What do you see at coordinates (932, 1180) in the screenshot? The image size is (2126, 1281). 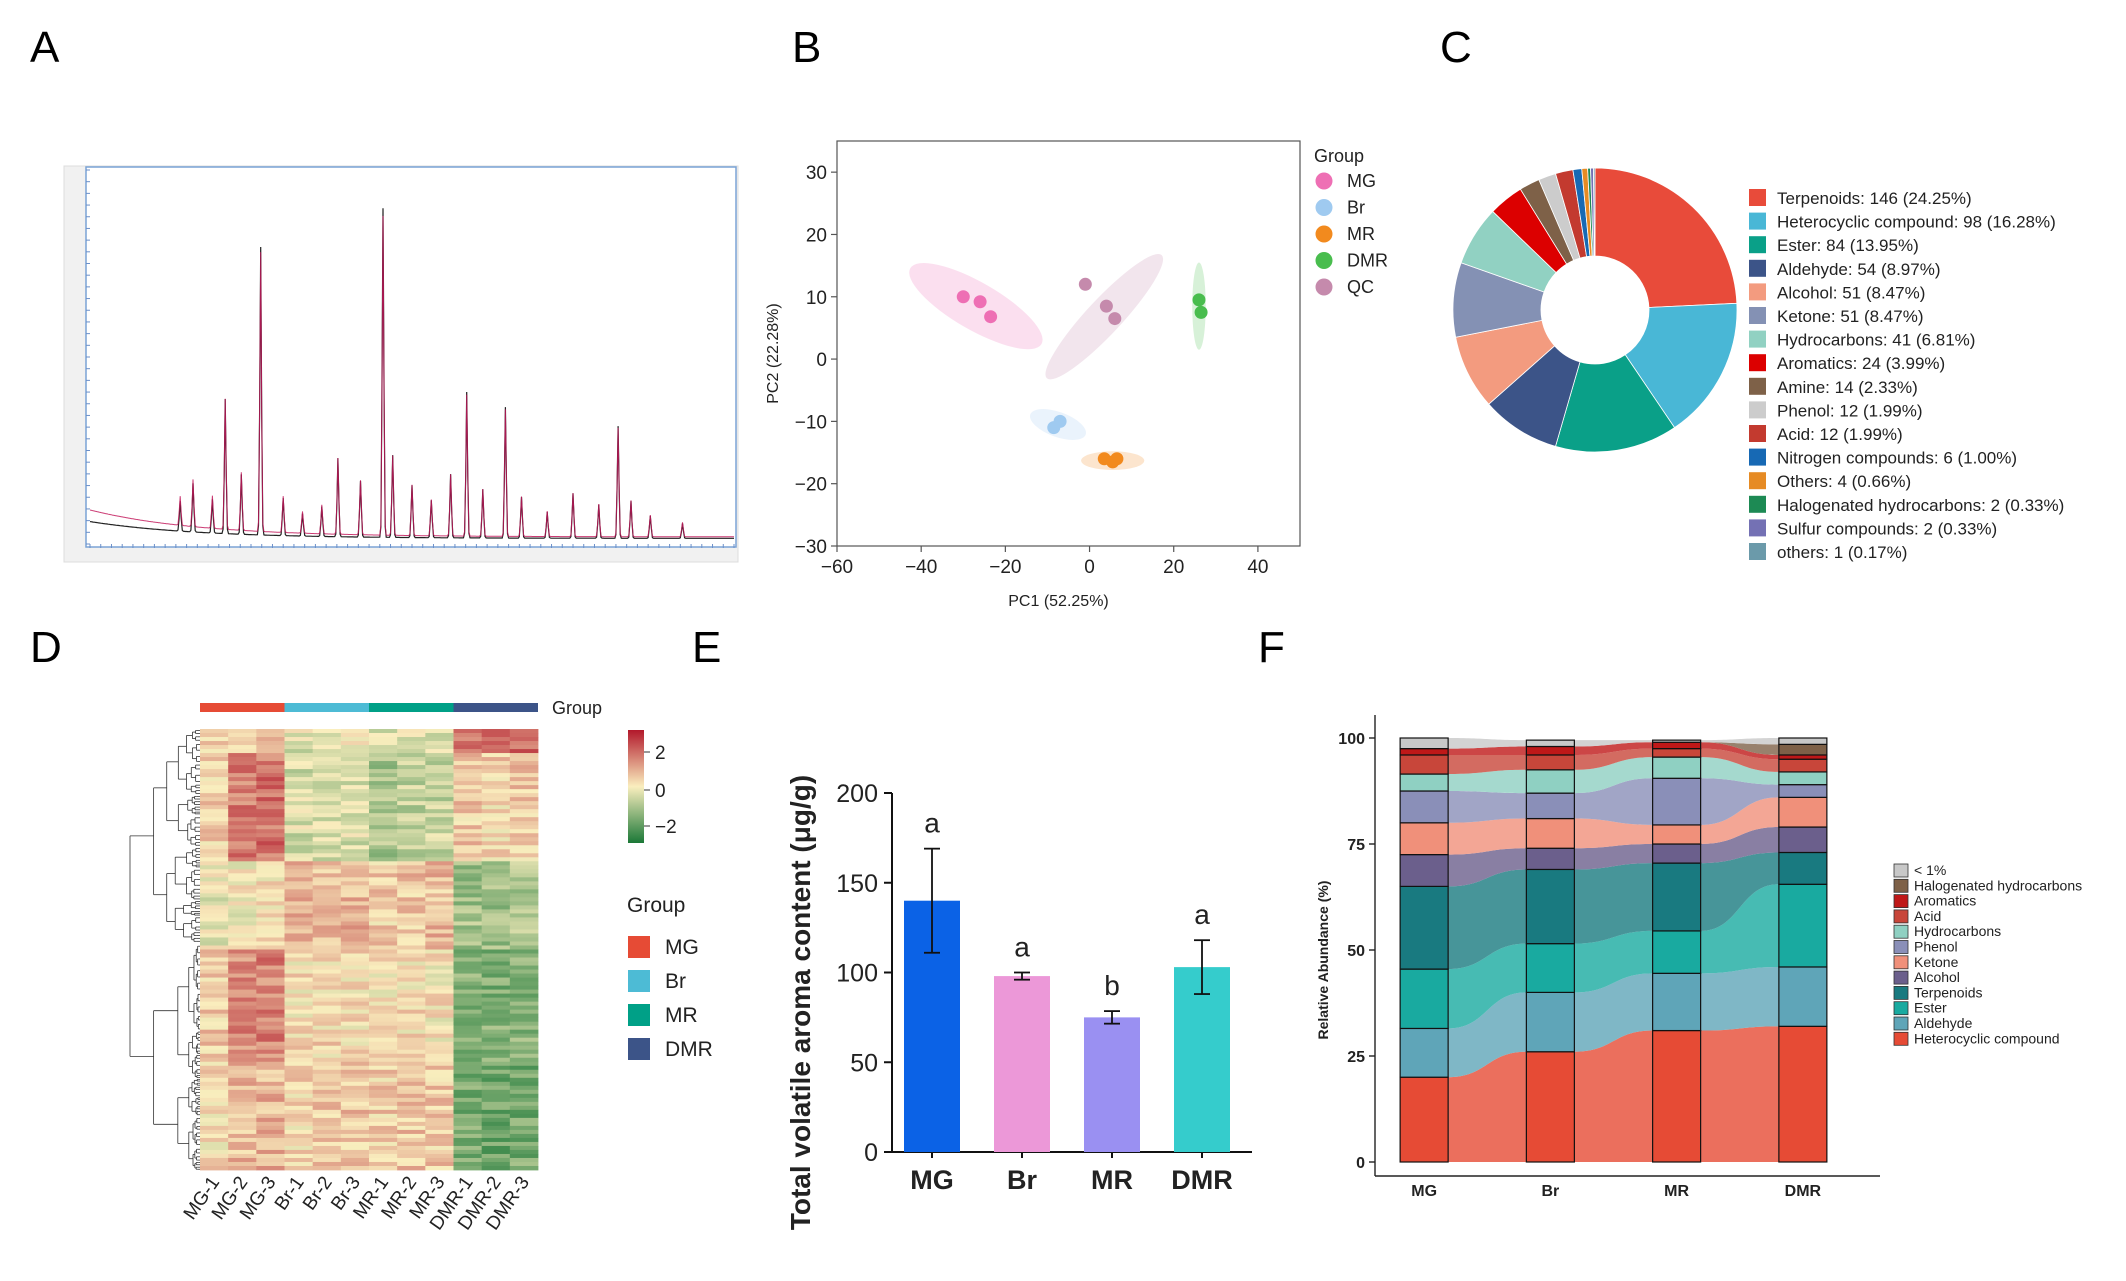 I see `bar-x-tick-label: MG` at bounding box center [932, 1180].